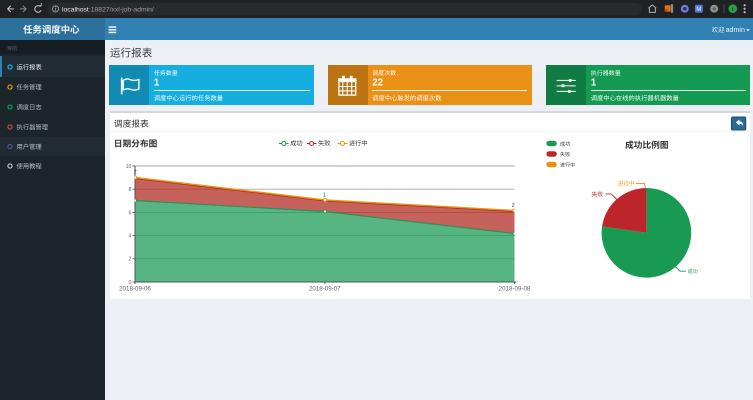 This screenshot has width=753, height=400. I want to click on svg-text: 4, so click(130, 237).